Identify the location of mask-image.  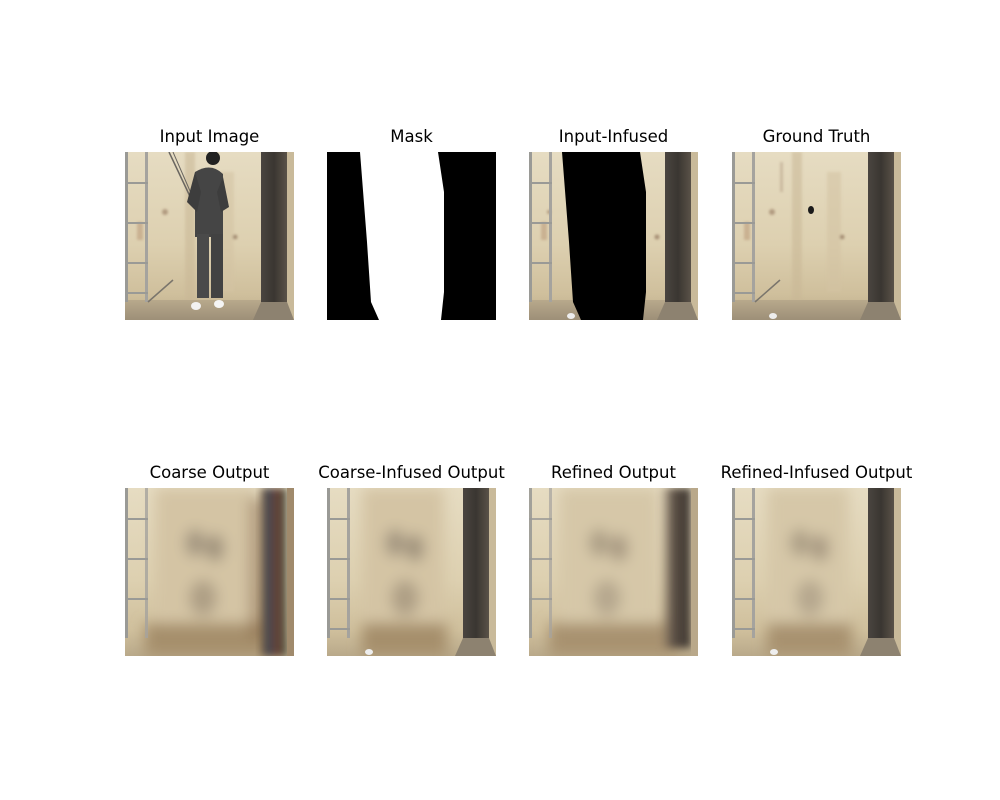
(411, 236).